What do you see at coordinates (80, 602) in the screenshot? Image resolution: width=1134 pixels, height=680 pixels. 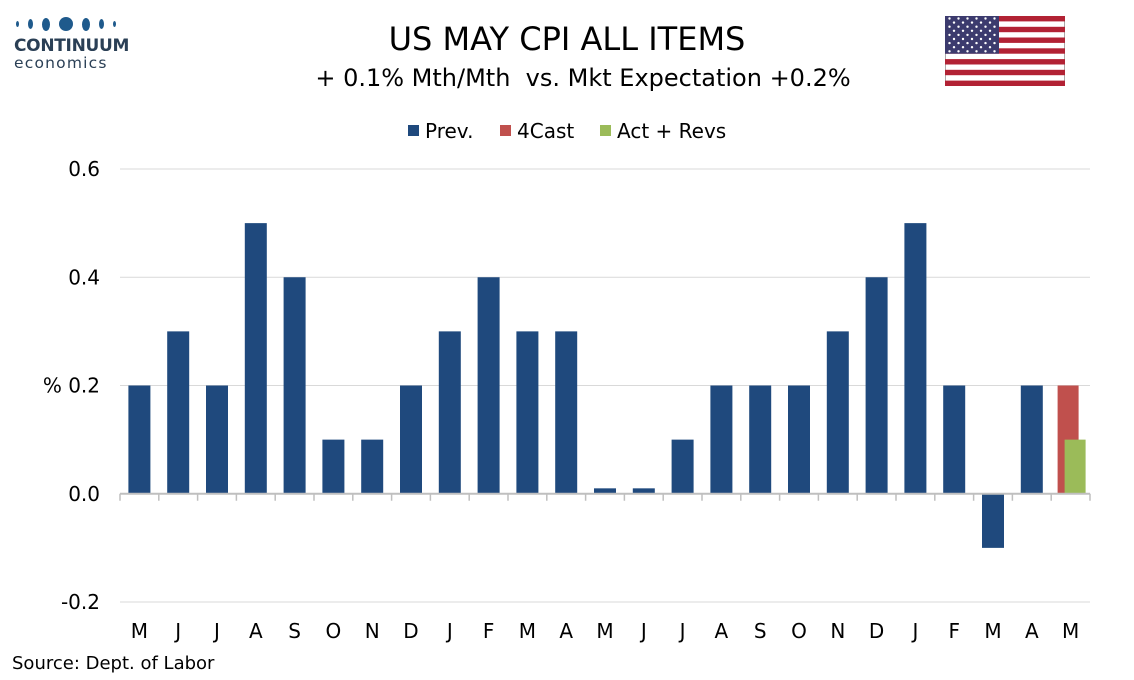 I see `y-tick-label: -0.2` at bounding box center [80, 602].